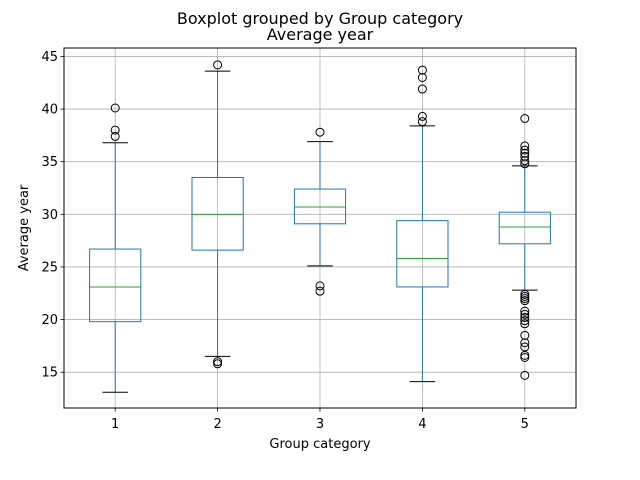  Describe the element at coordinates (49, 162) in the screenshot. I see `y-tick-label: 35` at that location.